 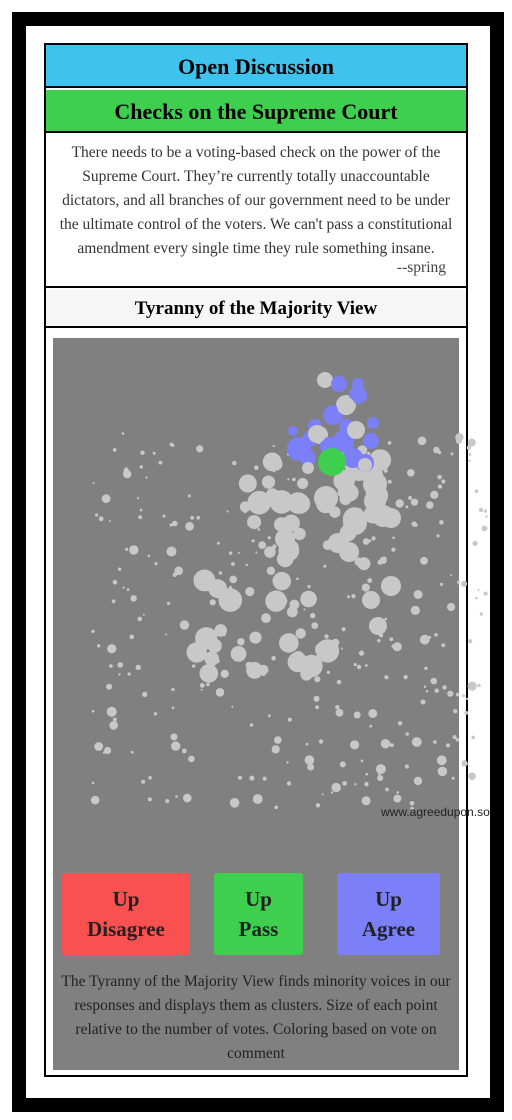 I want to click on section-title: Open Discussion, so click(x=256, y=66).